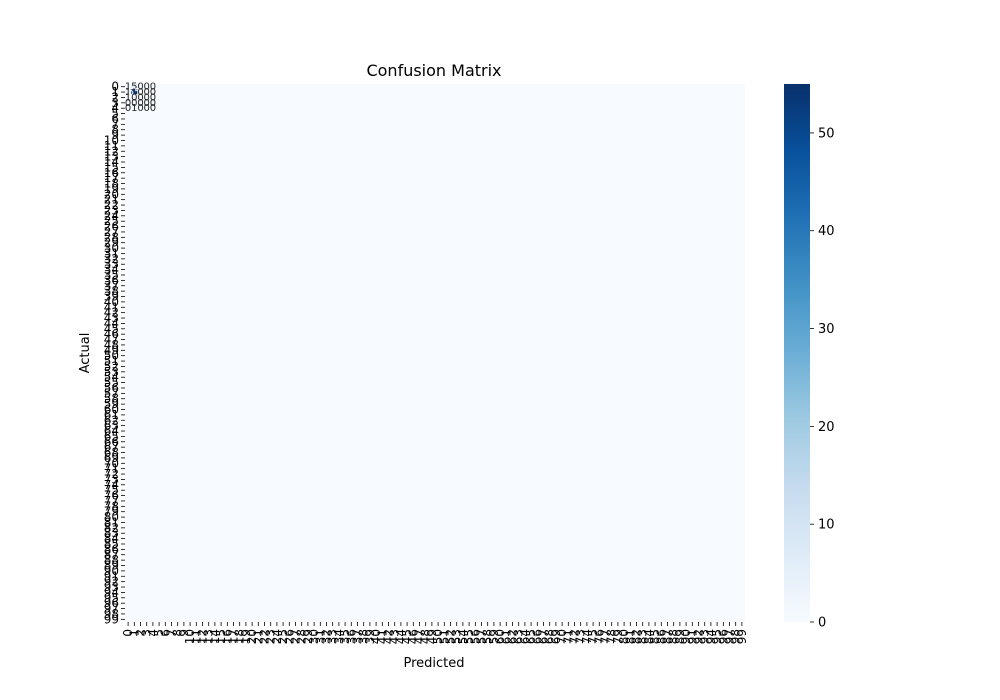  I want to click on x-tick-label: 22, so click(265, 636).